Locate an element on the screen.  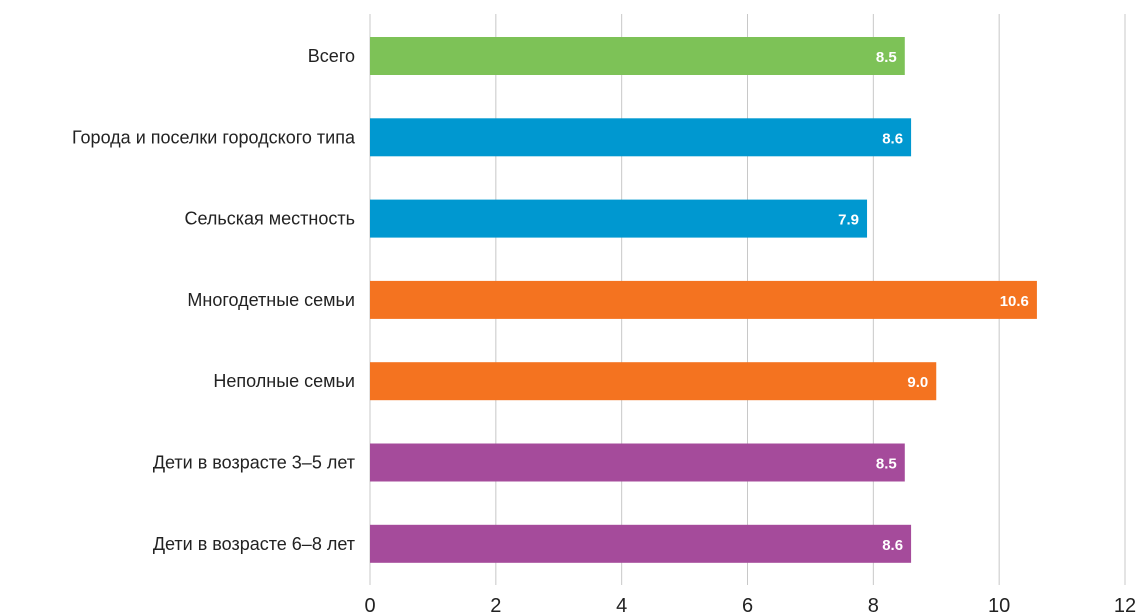
category-label: Всего is located at coordinates (331, 56).